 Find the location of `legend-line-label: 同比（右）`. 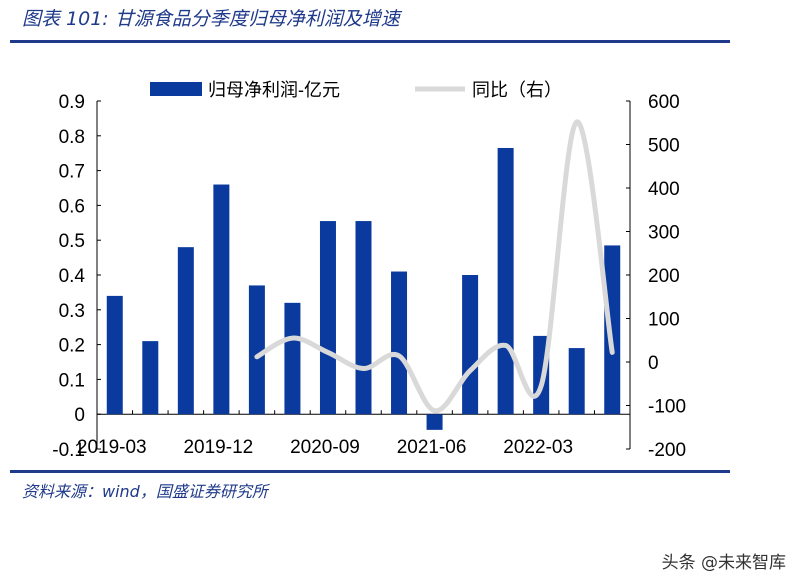

legend-line-label: 同比（右） is located at coordinates (517, 90).